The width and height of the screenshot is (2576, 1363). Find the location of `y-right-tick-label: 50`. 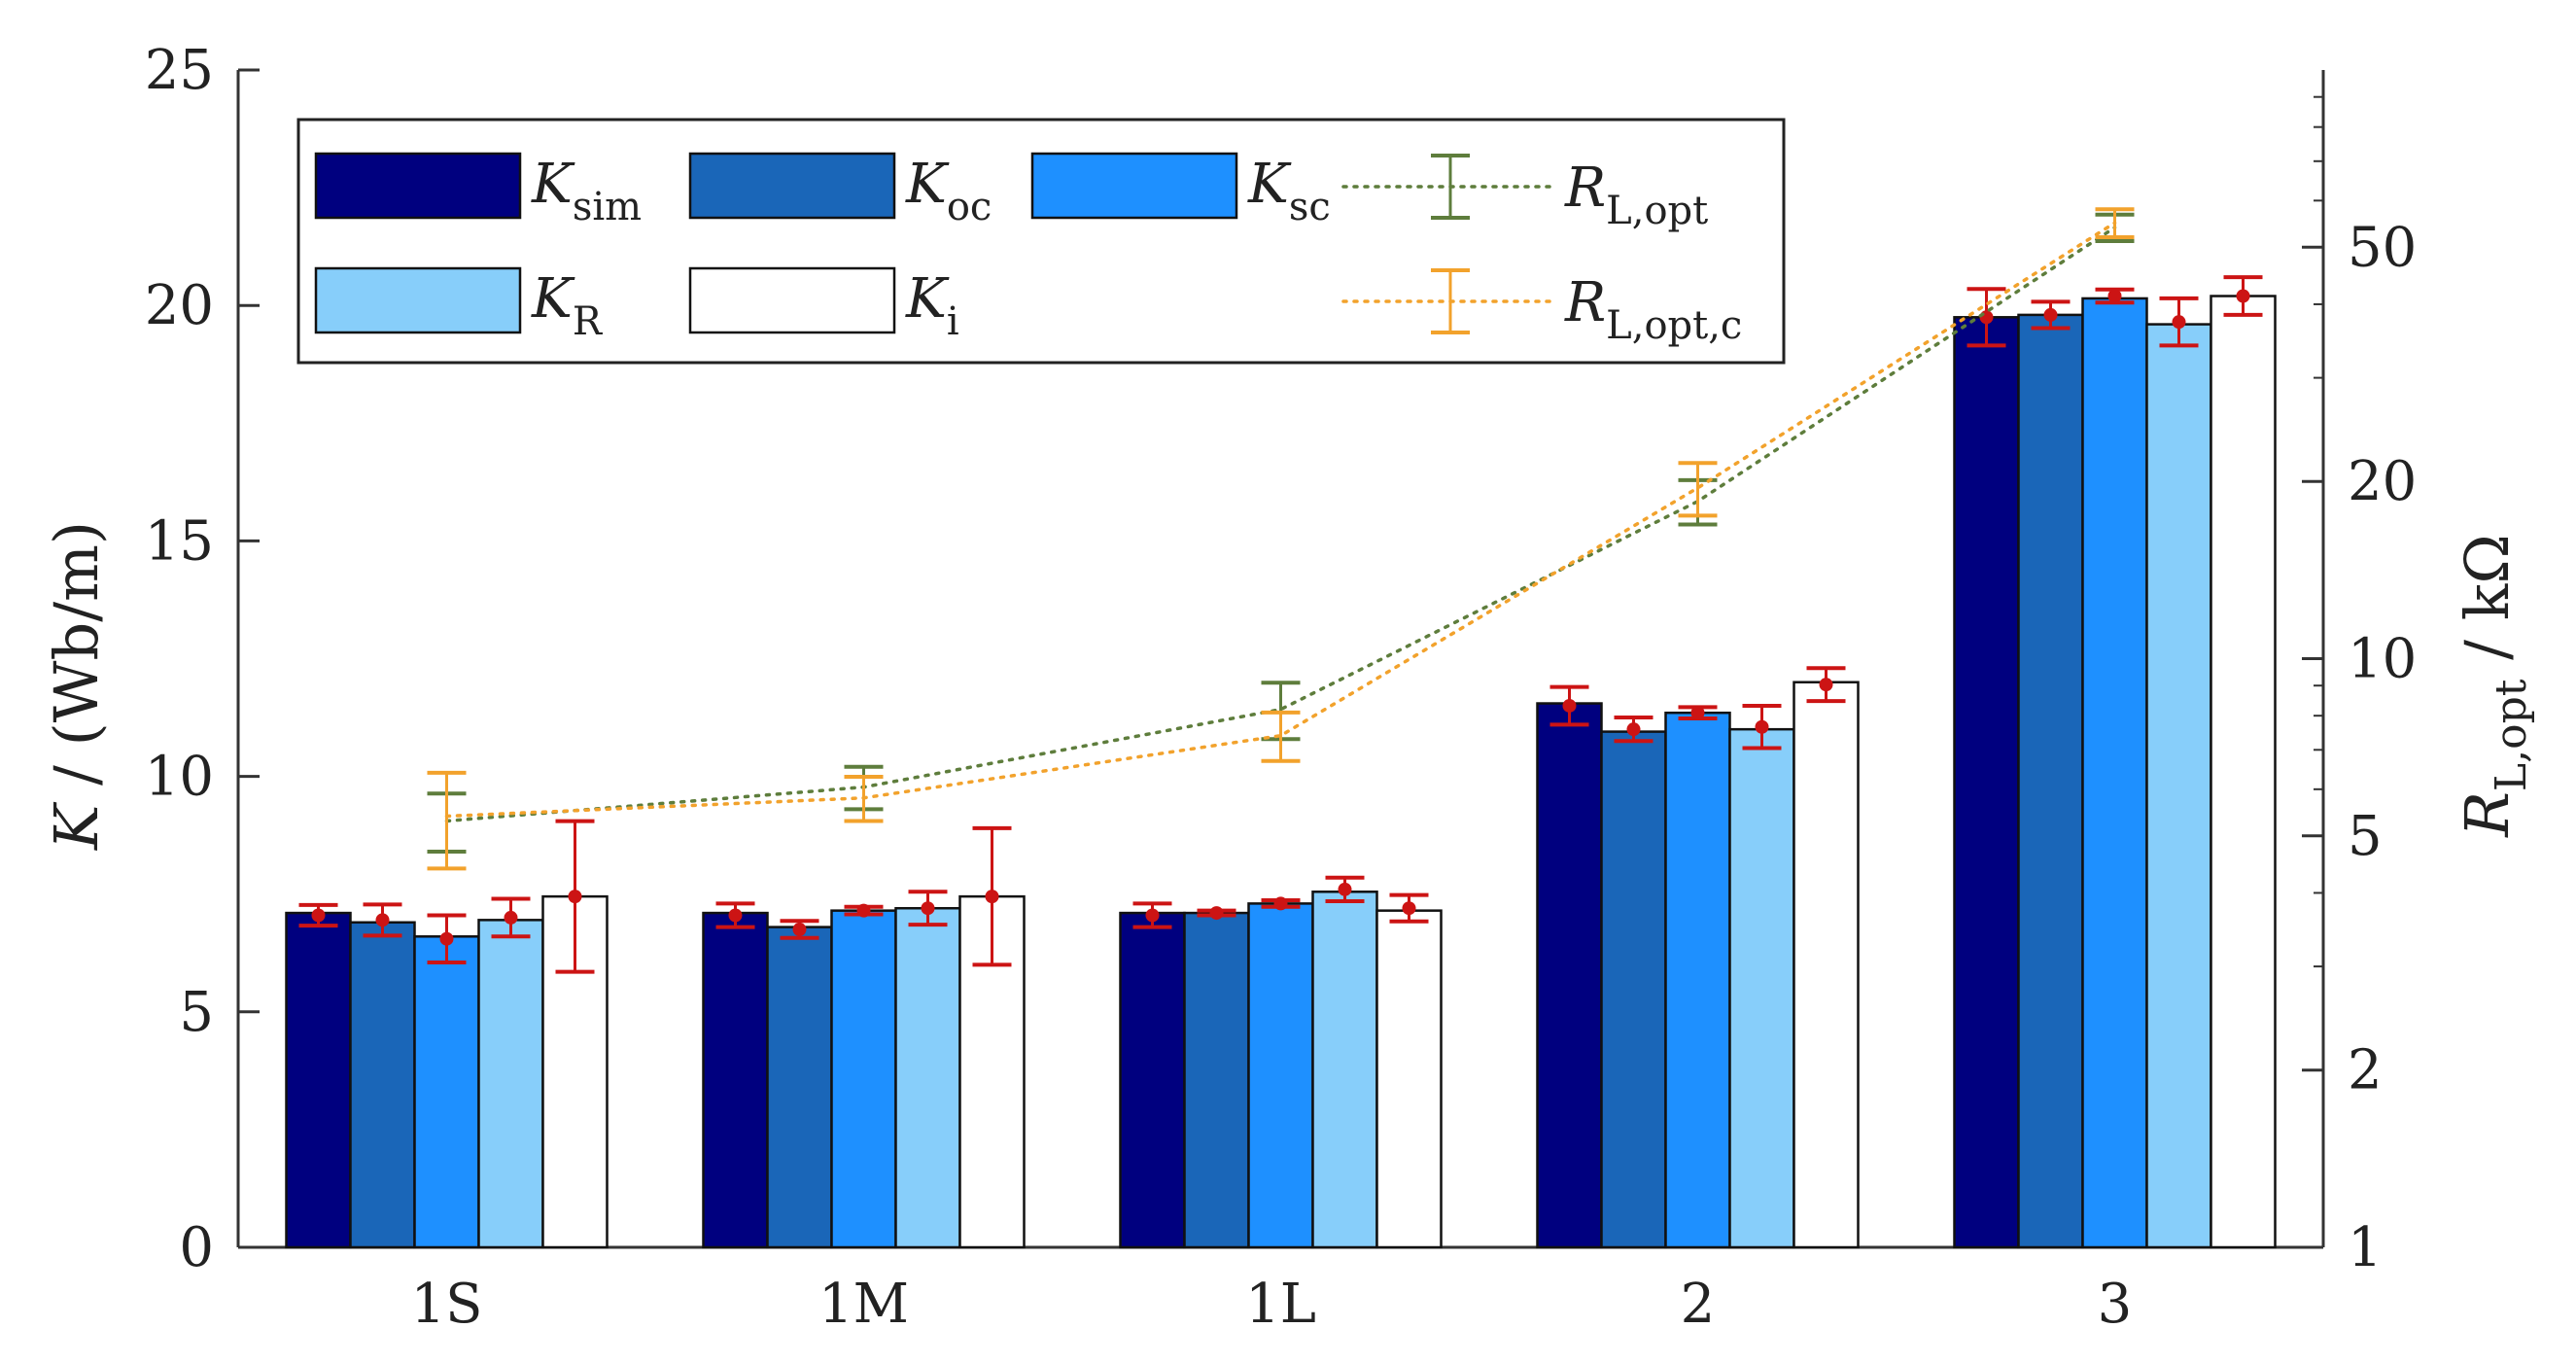

y-right-tick-label: 50 is located at coordinates (2382, 247).